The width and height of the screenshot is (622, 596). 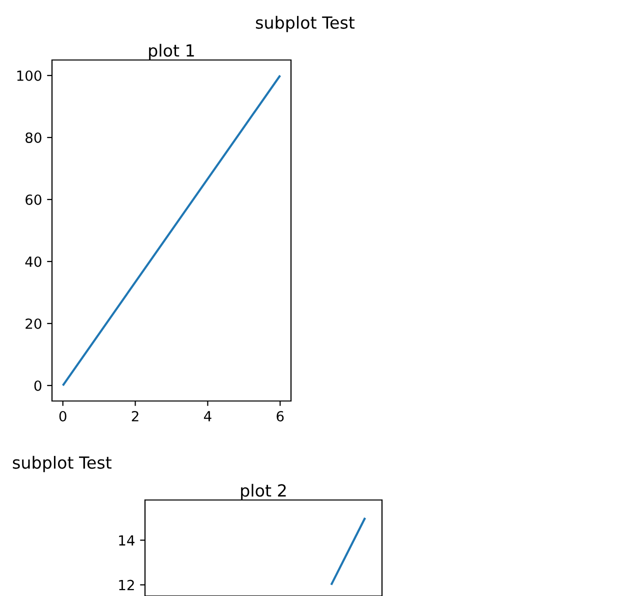 What do you see at coordinates (29, 75) in the screenshot?
I see `y-tick-label: 100` at bounding box center [29, 75].